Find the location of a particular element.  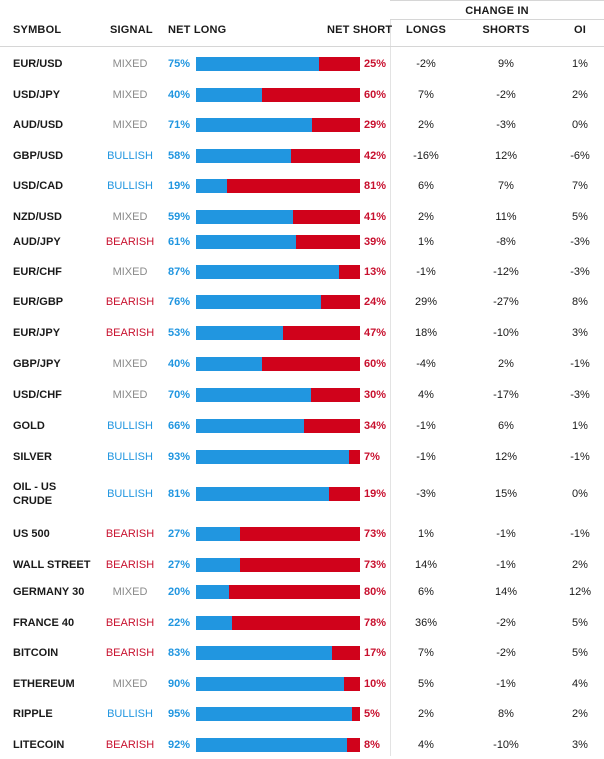

shorts-column-header: SHORTS is located at coordinates (506, 30).